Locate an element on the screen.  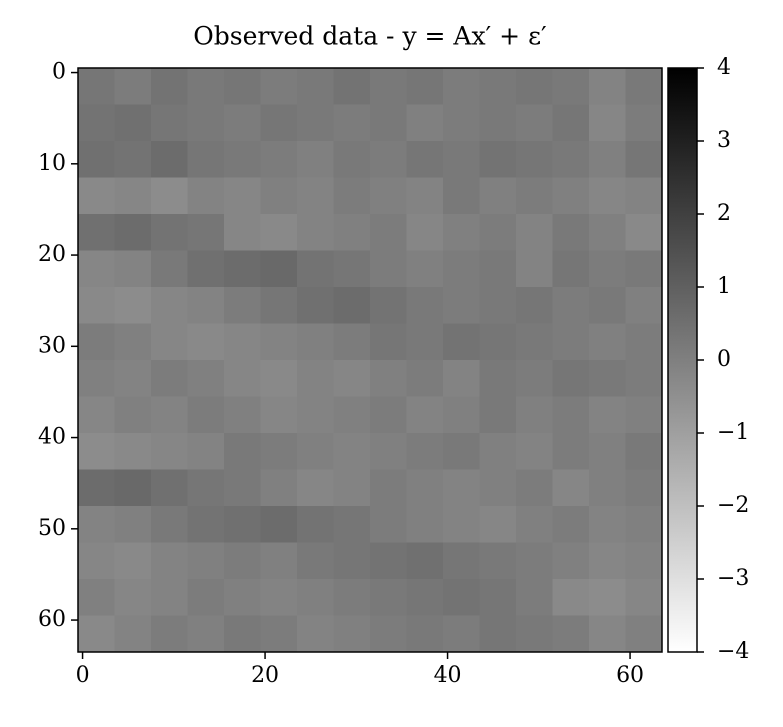
y-tick-label: 20 is located at coordinates (52, 254).